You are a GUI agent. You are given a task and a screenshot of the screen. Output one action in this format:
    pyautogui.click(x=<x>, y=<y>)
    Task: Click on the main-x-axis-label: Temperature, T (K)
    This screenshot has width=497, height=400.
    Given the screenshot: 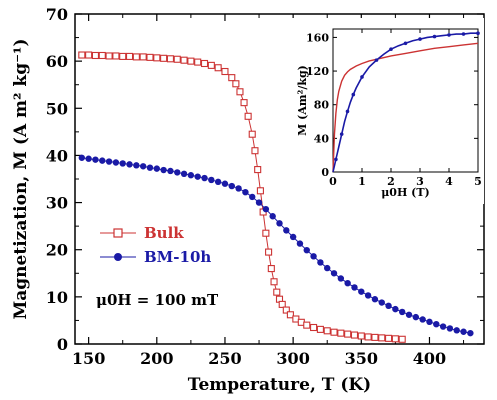 What is the action you would take?
    pyautogui.click(x=279, y=385)
    